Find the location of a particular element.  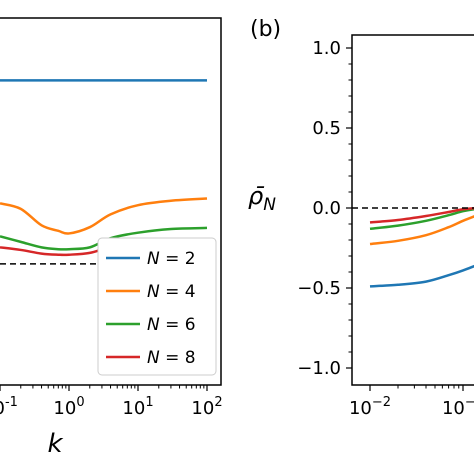

y-axis-label-text: ρ̄N is located at coordinates (262, 198).